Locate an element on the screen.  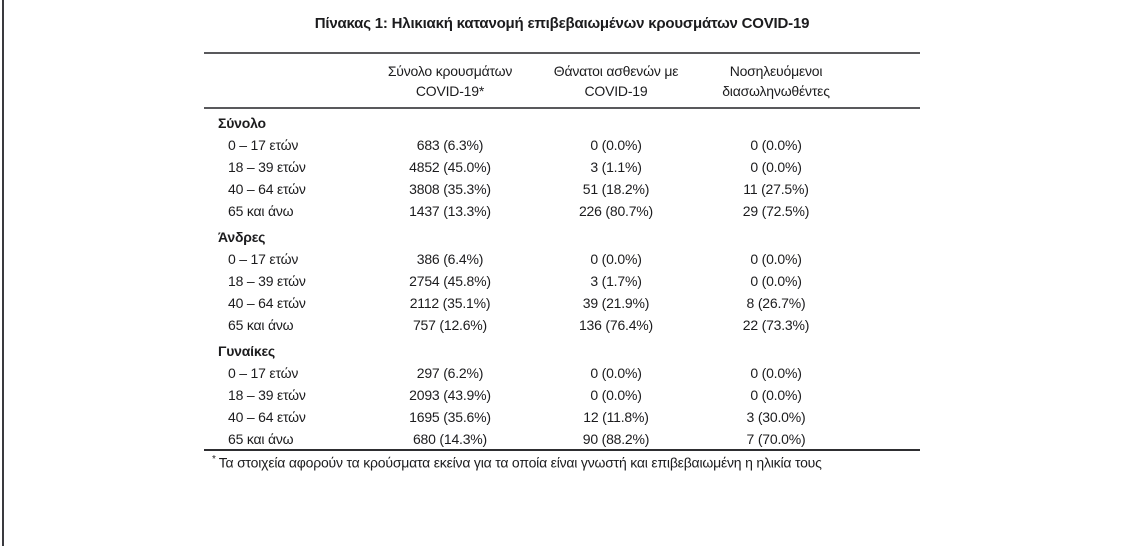
header-total-cases-line1: Σύνολο κρουσμάτων is located at coordinates (450, 71).